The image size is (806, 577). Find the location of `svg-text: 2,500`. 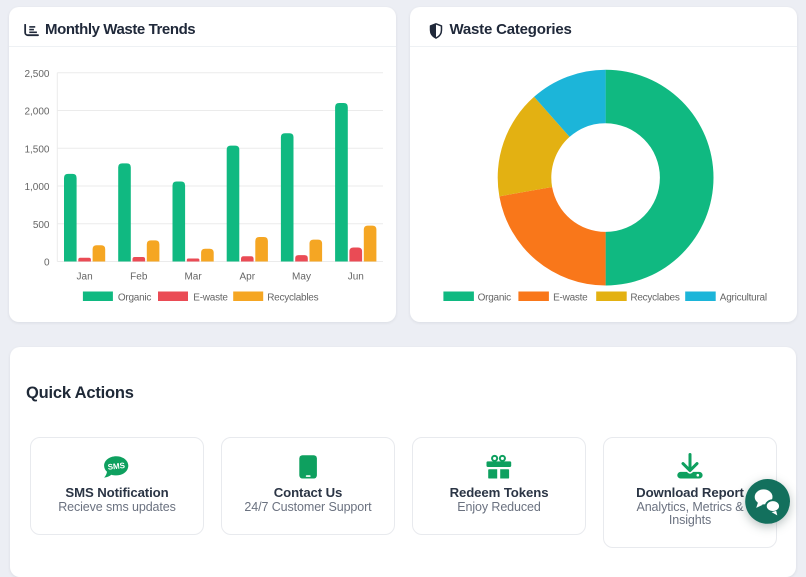

svg-text: 2,500 is located at coordinates (36, 74).